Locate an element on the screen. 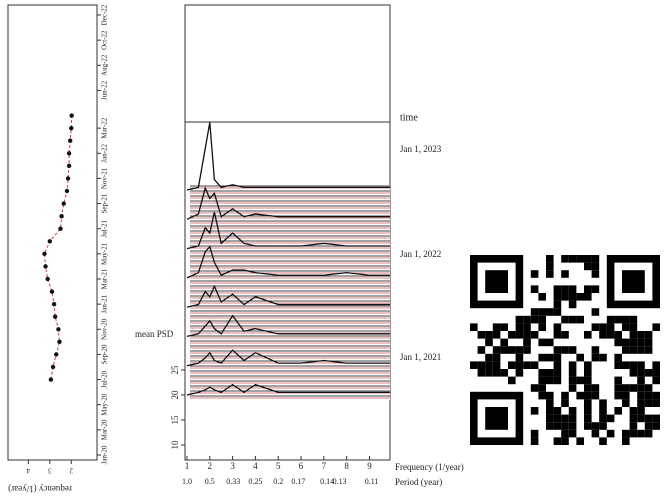 The height and width of the screenshot is (498, 672). x-tick-label: Jul-20 is located at coordinates (105, 379).